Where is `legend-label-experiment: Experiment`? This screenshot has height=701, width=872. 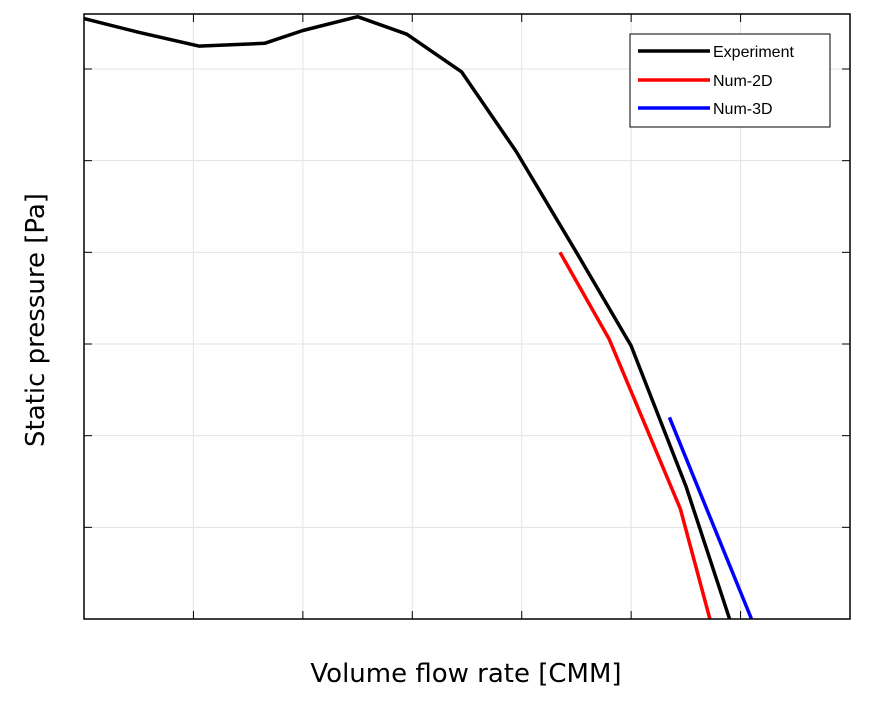 legend-label-experiment: Experiment is located at coordinates (753, 52).